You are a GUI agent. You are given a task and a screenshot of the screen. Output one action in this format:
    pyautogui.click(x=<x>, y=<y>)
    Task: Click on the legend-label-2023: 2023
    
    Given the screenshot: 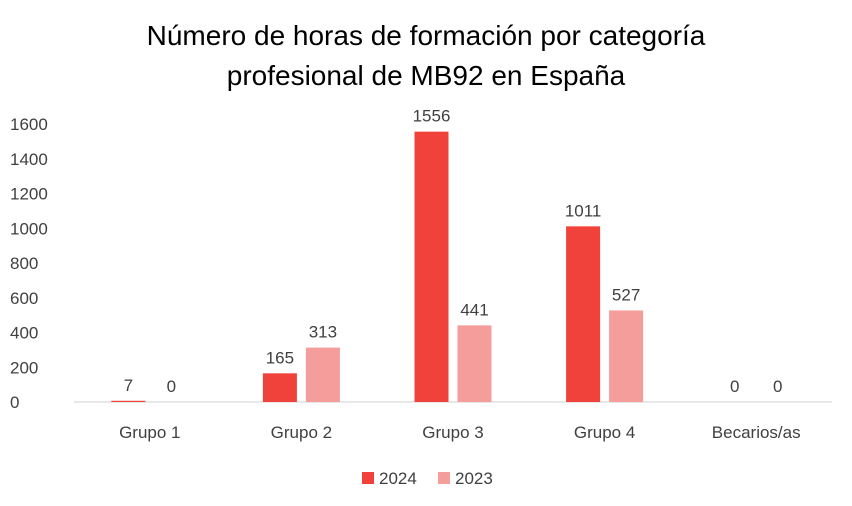 What is the action you would take?
    pyautogui.click(x=474, y=478)
    